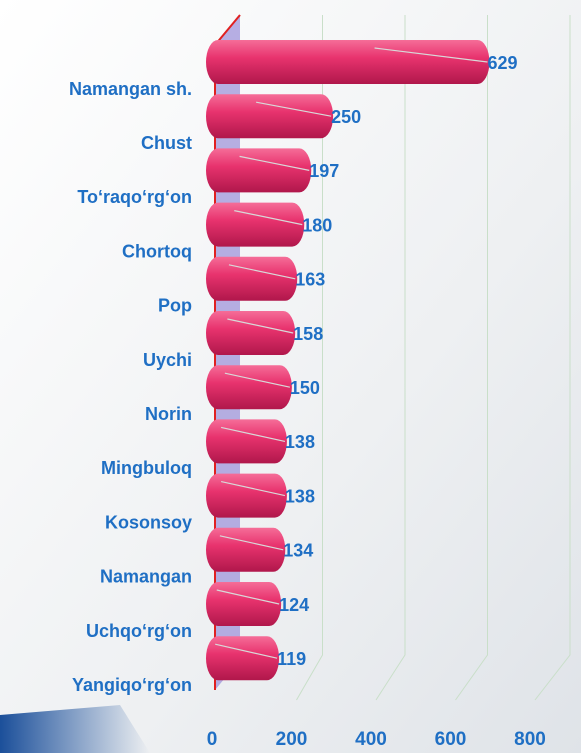 The image size is (581, 753). Describe the element at coordinates (308, 334) in the screenshot. I see `value-label: 158` at that location.